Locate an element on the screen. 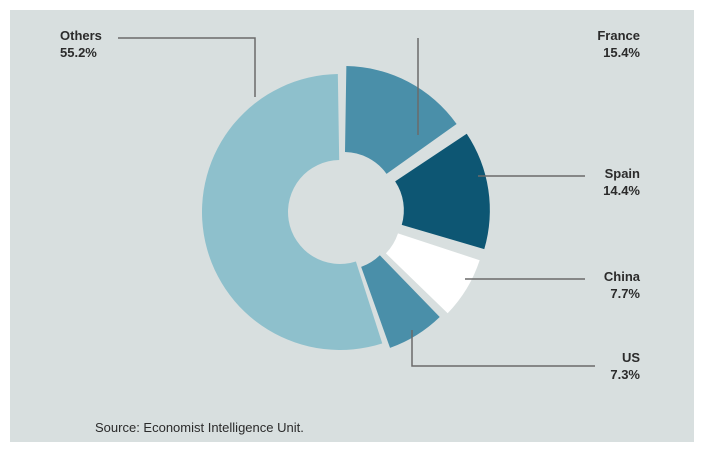  slice-us is located at coordinates (400, 301).